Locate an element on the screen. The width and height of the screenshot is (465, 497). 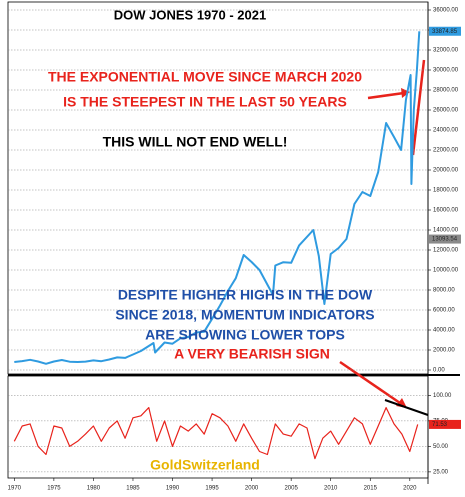
y-tick-label: 16000.00 is located at coordinates (446, 211).